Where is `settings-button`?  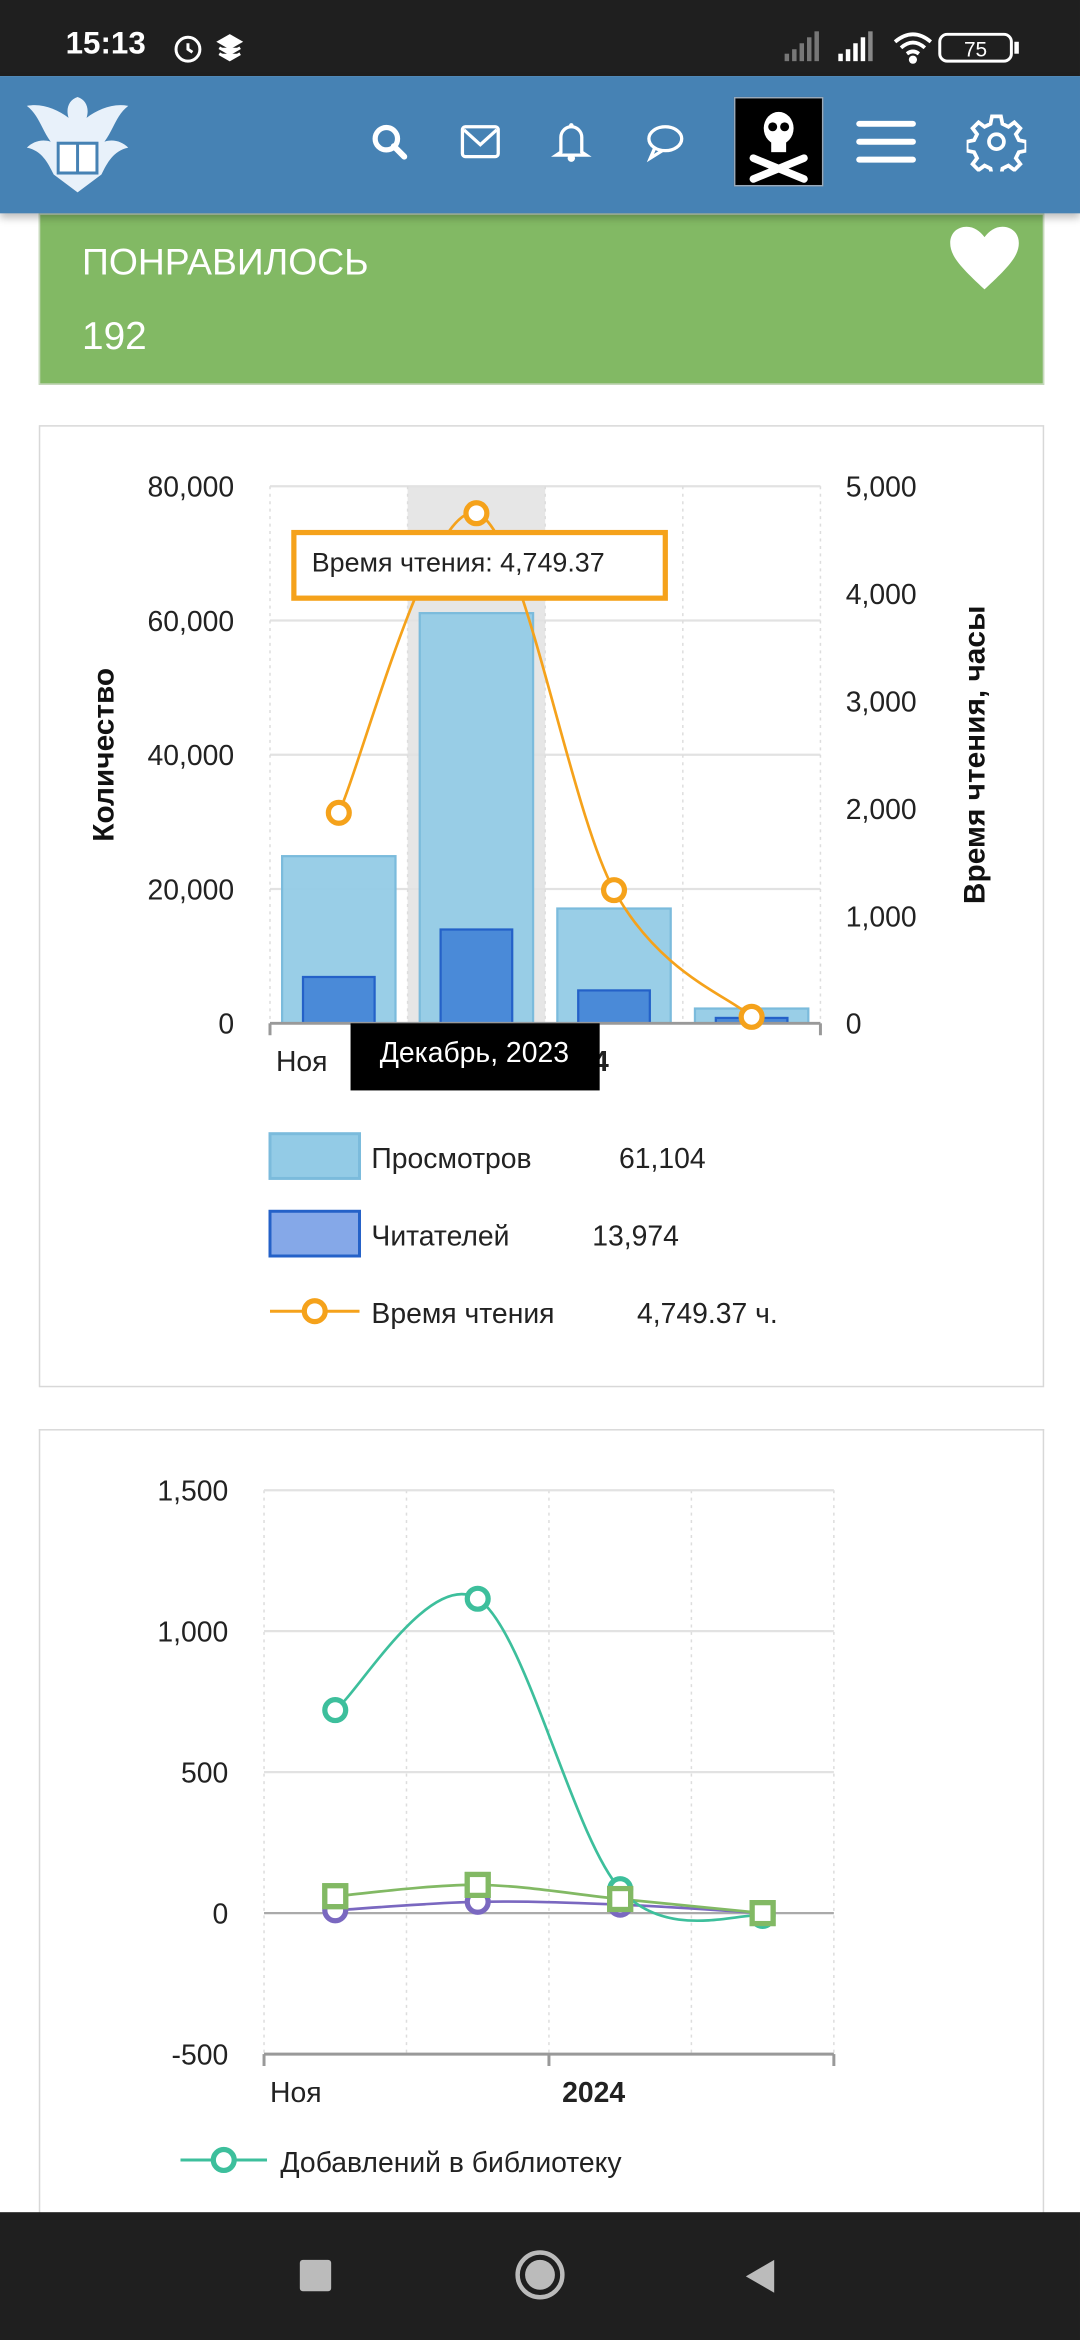 settings-button is located at coordinates (996, 145).